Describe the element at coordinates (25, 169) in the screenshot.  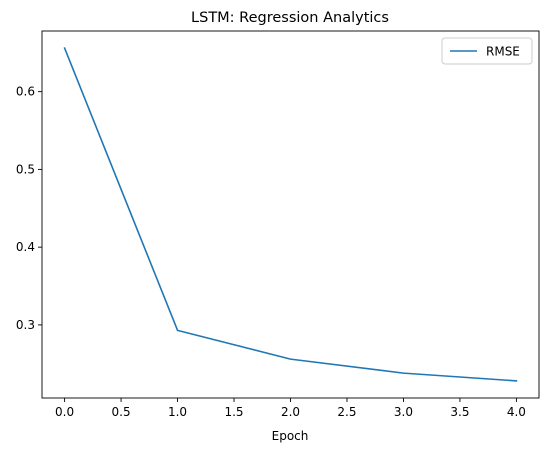
I see `y-tick-label: 0.5` at that location.